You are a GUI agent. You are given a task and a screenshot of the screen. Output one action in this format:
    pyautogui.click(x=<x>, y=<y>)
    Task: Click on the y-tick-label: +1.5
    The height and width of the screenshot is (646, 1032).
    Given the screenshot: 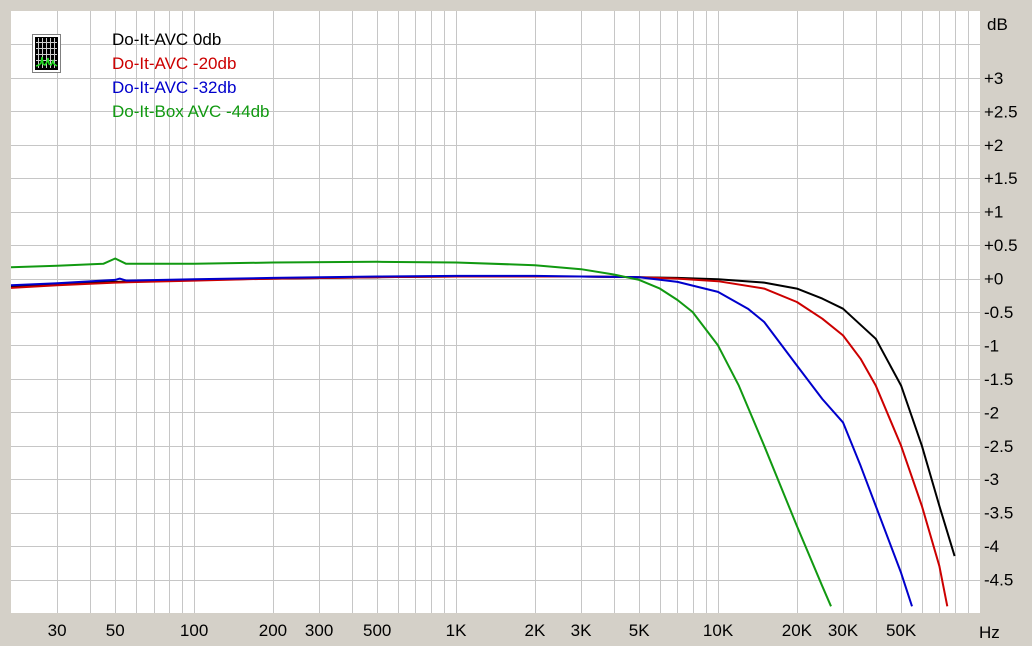 What is the action you would take?
    pyautogui.click(x=1001, y=178)
    